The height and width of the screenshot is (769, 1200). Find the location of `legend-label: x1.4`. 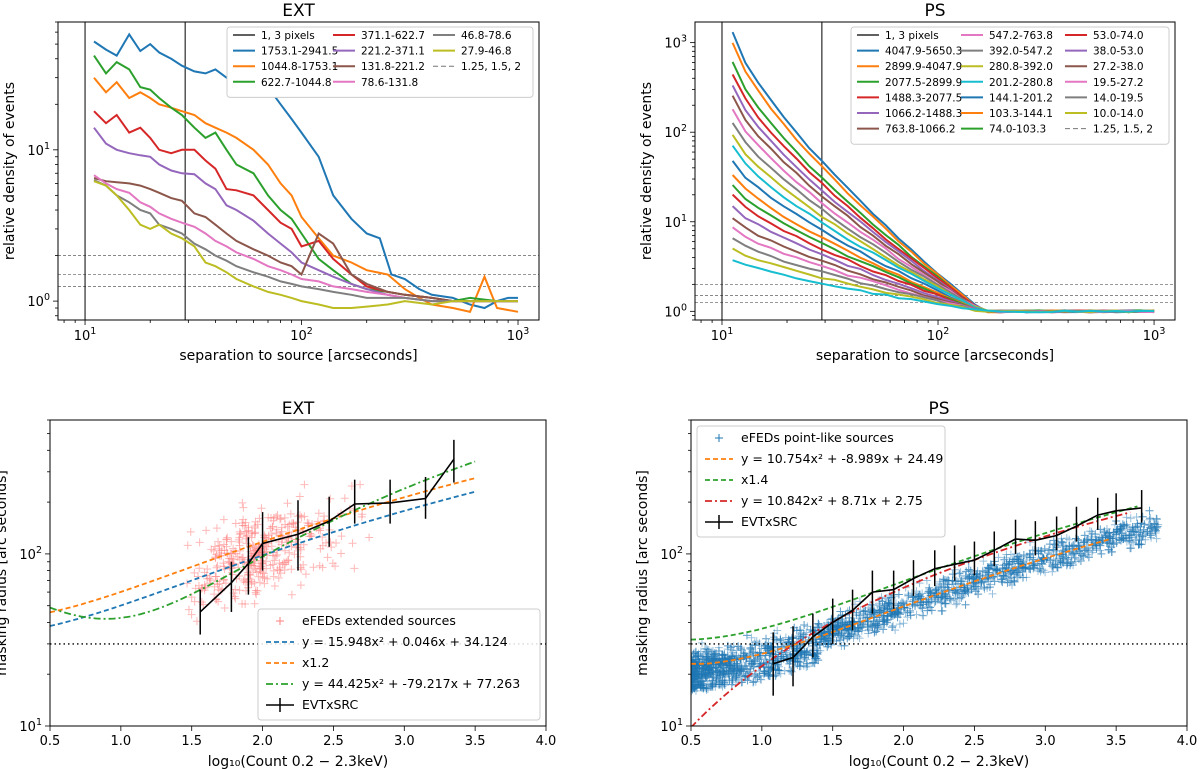

legend-label: x1.4 is located at coordinates (754, 479).